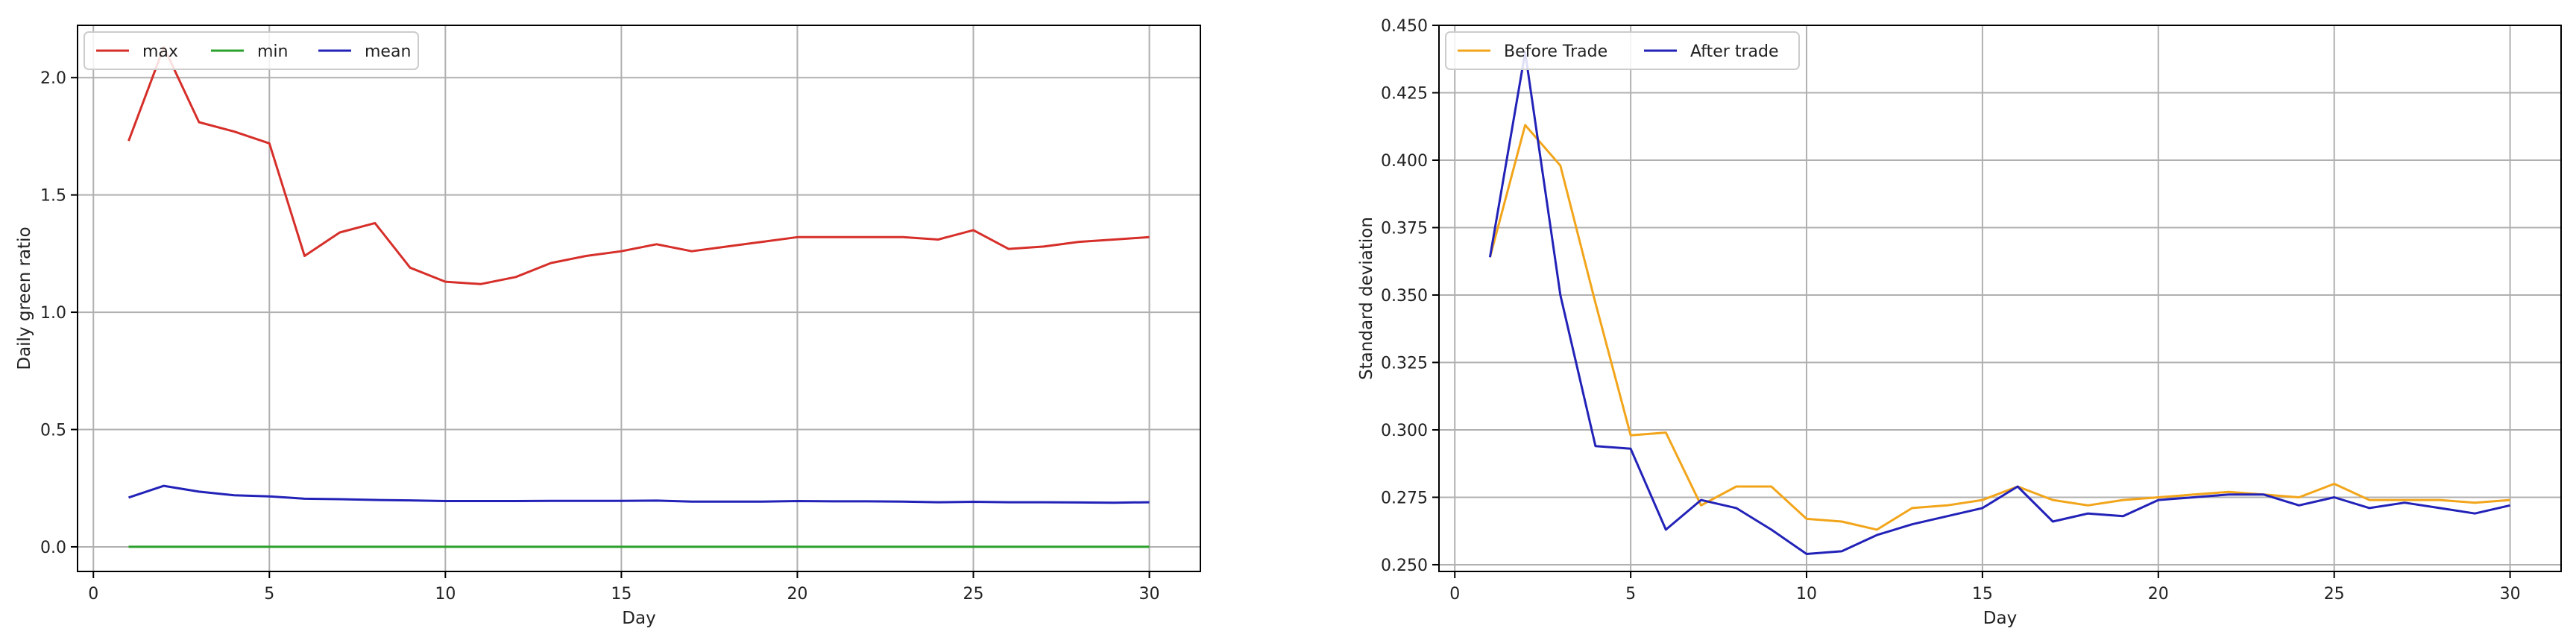 The height and width of the screenshot is (640, 2576). Describe the element at coordinates (53, 79) in the screenshot. I see `y-tick-label: 2.0` at that location.